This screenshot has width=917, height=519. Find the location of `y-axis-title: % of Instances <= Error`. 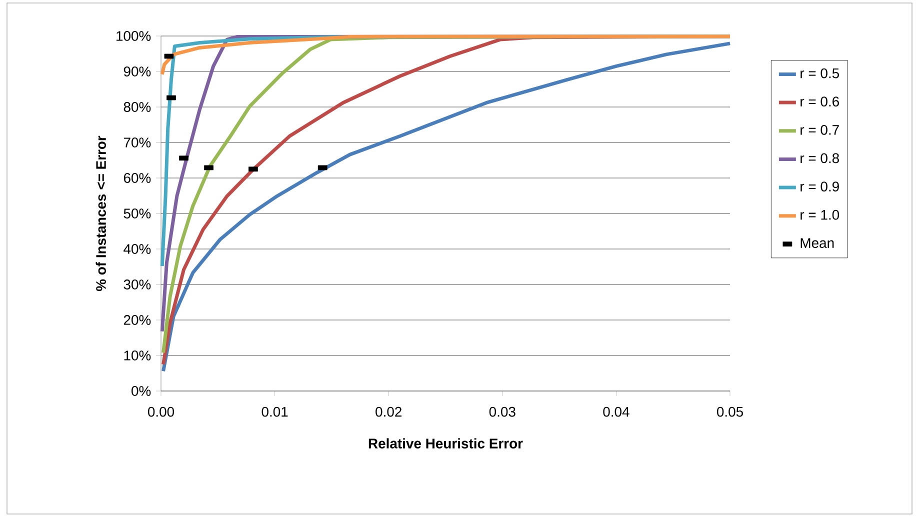

y-axis-title: % of Instances <= Error is located at coordinates (101, 214).